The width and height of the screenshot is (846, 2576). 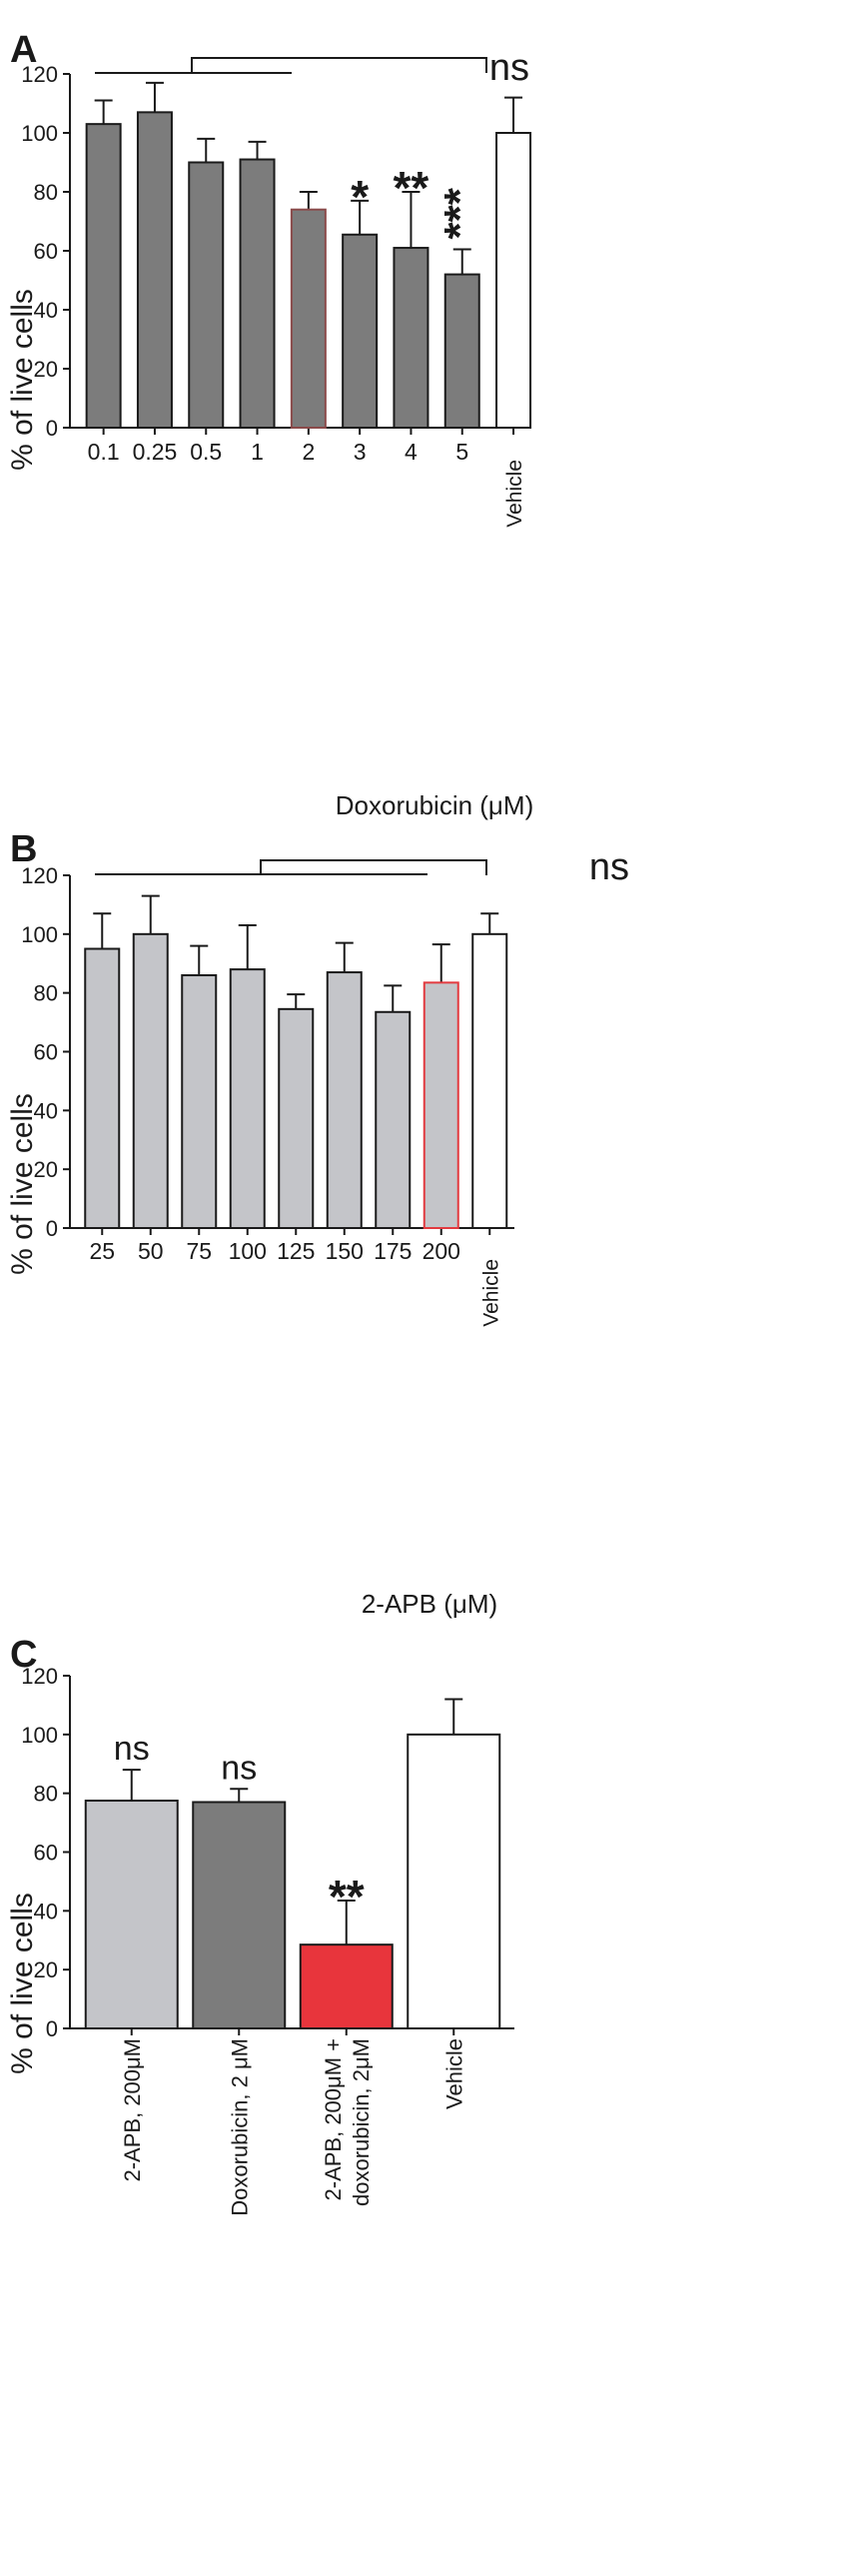 What do you see at coordinates (308, 452) in the screenshot?
I see `x-tick-label: 2` at bounding box center [308, 452].